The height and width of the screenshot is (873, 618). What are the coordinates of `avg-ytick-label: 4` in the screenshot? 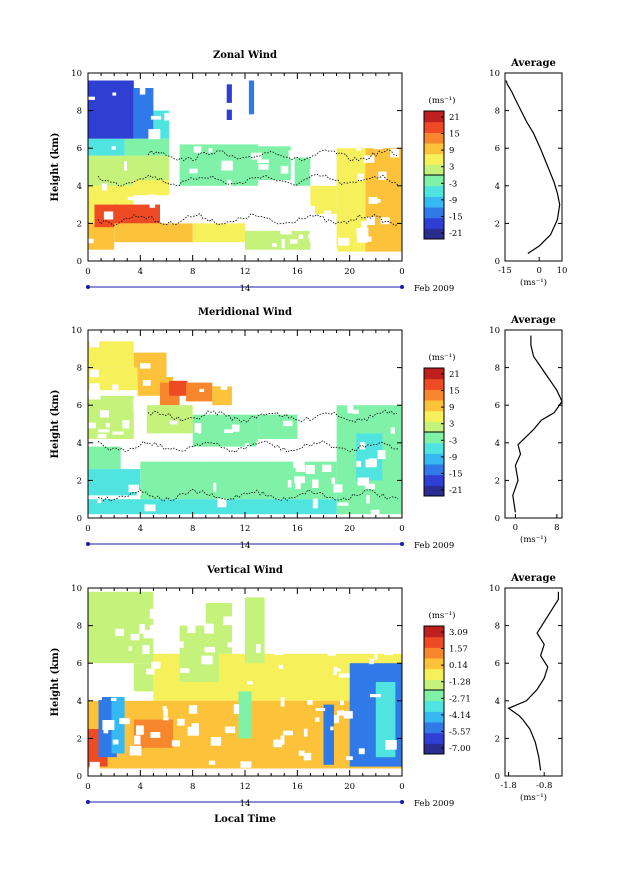 It's located at (497, 187).